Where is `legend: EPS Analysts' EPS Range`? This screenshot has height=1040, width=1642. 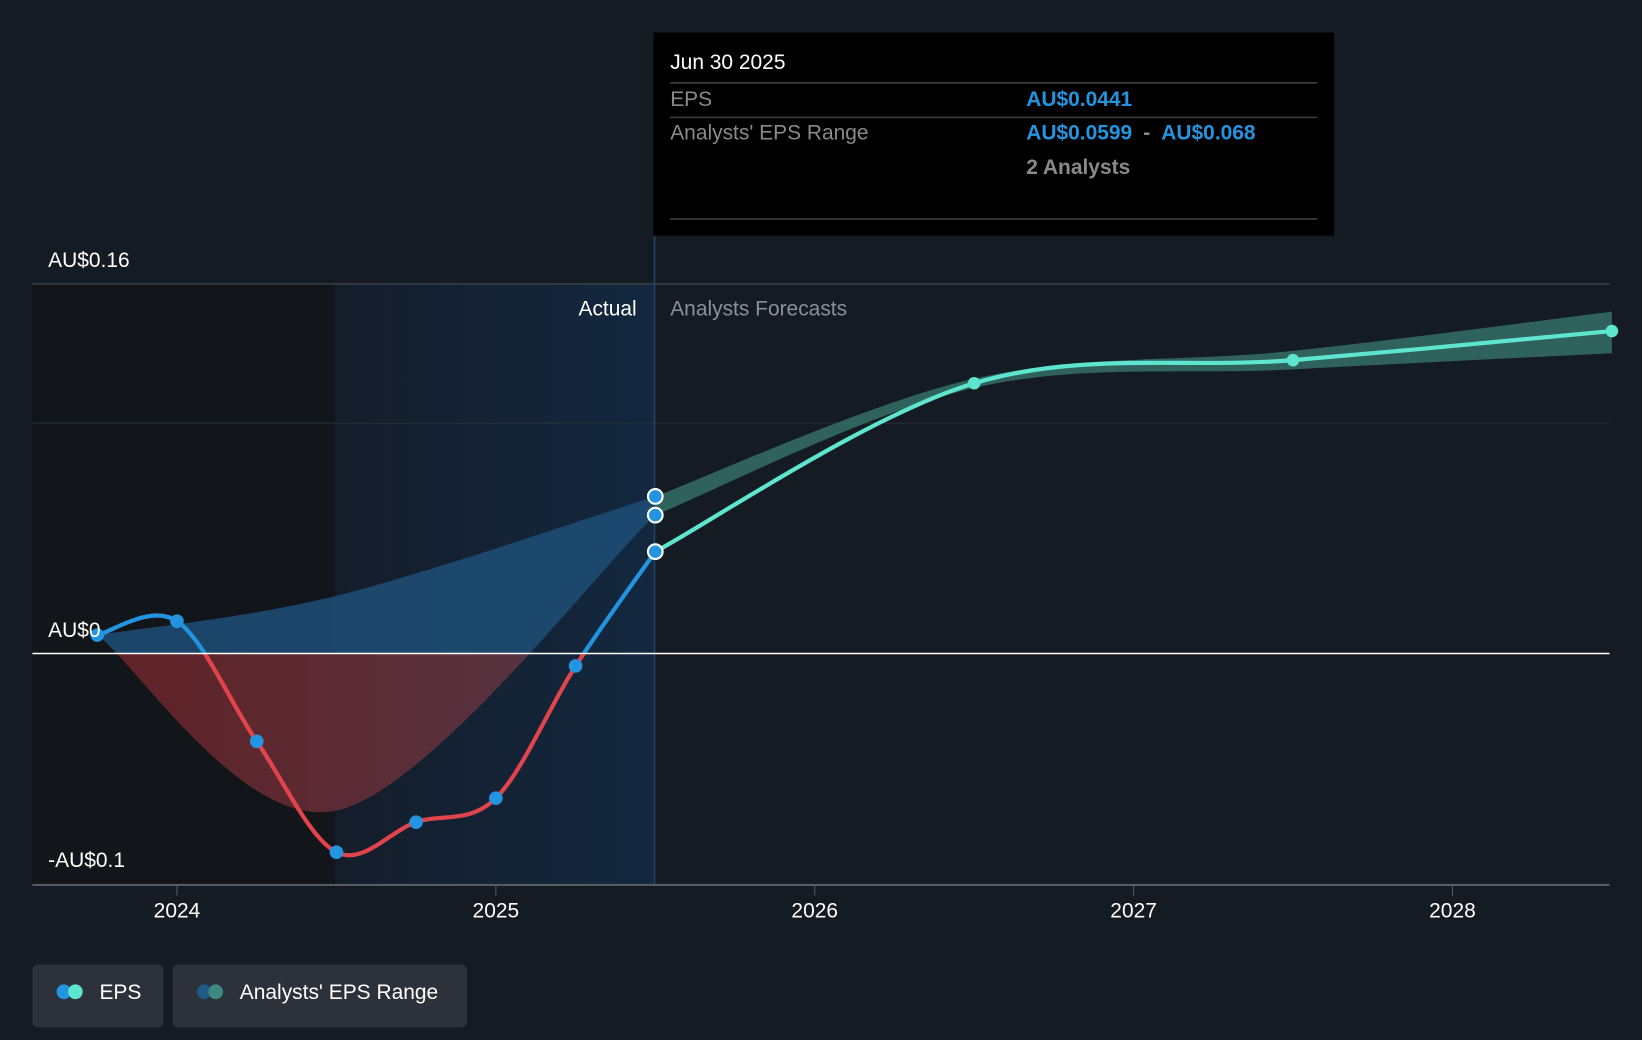
legend: EPS Analysts' EPS Range is located at coordinates (250, 996).